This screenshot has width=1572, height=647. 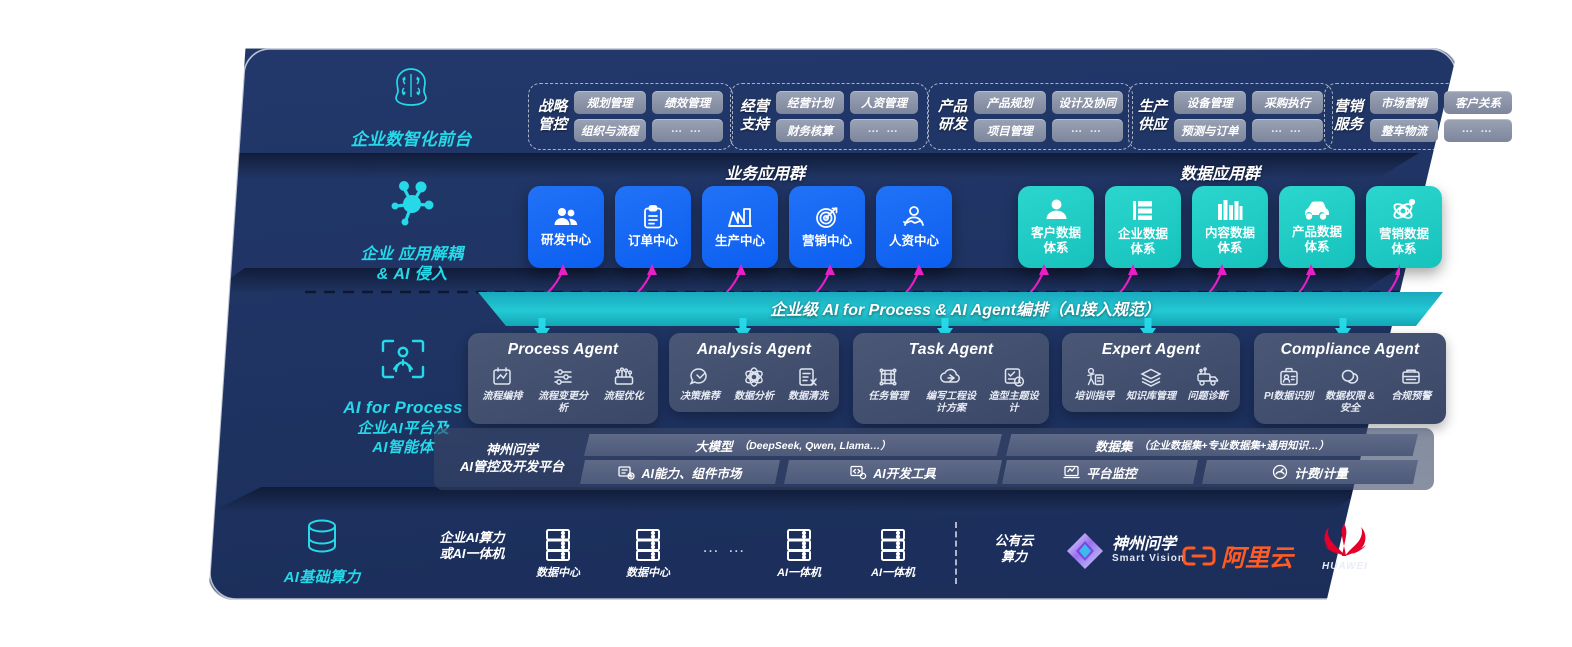 I want to click on card-product-data: 产品数据 体系, so click(x=1317, y=227).